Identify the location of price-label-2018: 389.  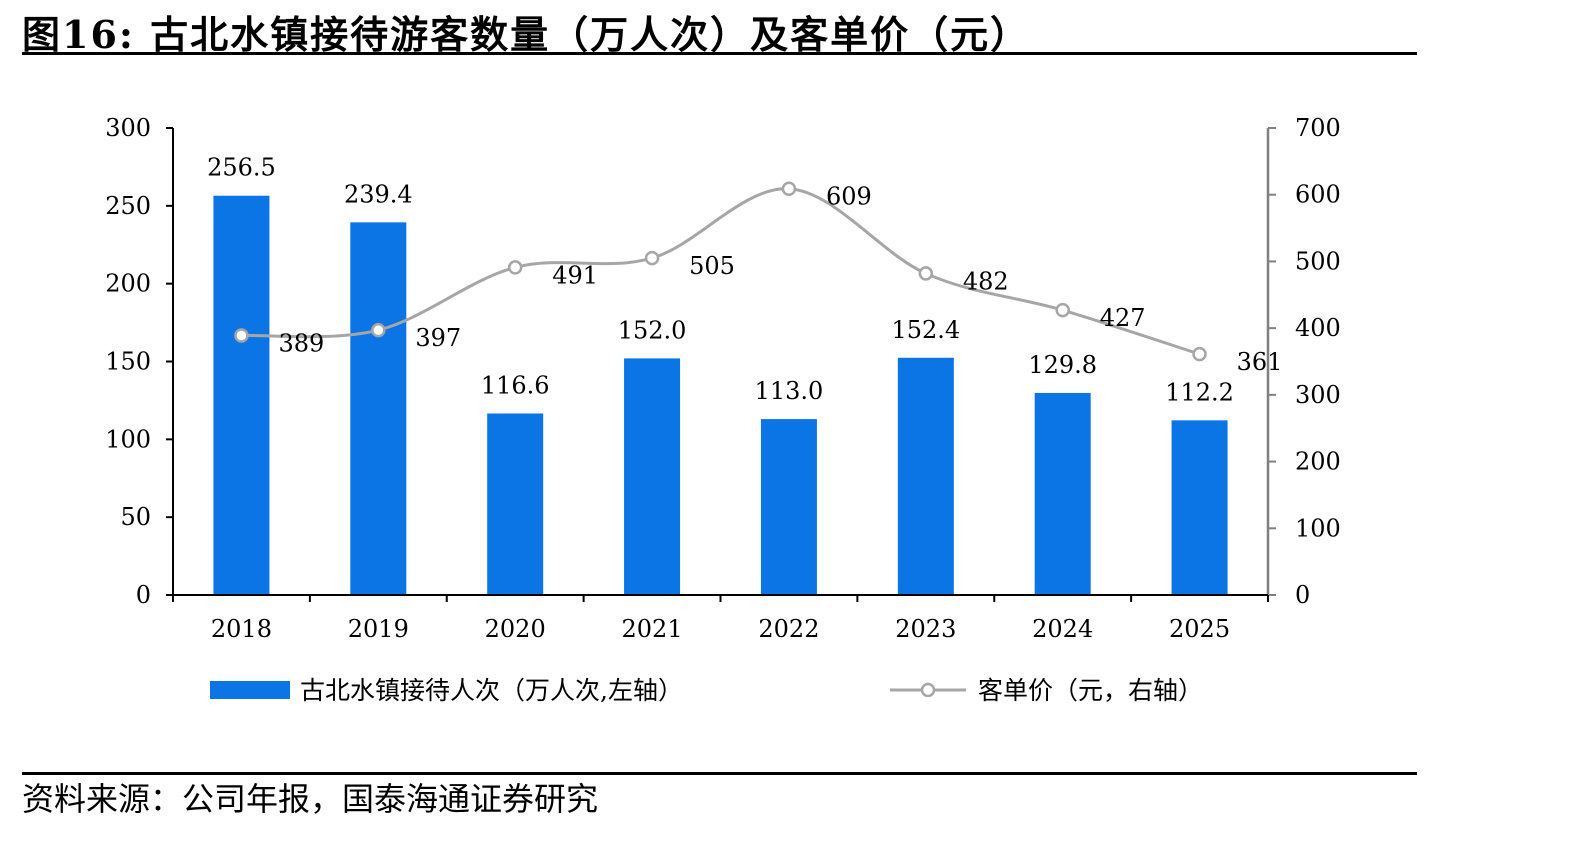
(301, 343).